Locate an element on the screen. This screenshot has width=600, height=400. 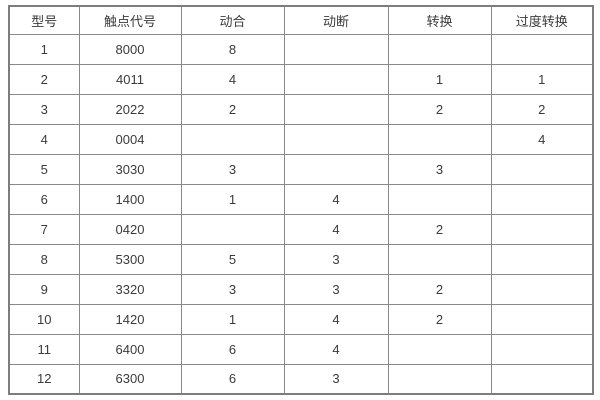
table-cell: 3030 is located at coordinates (130, 169).